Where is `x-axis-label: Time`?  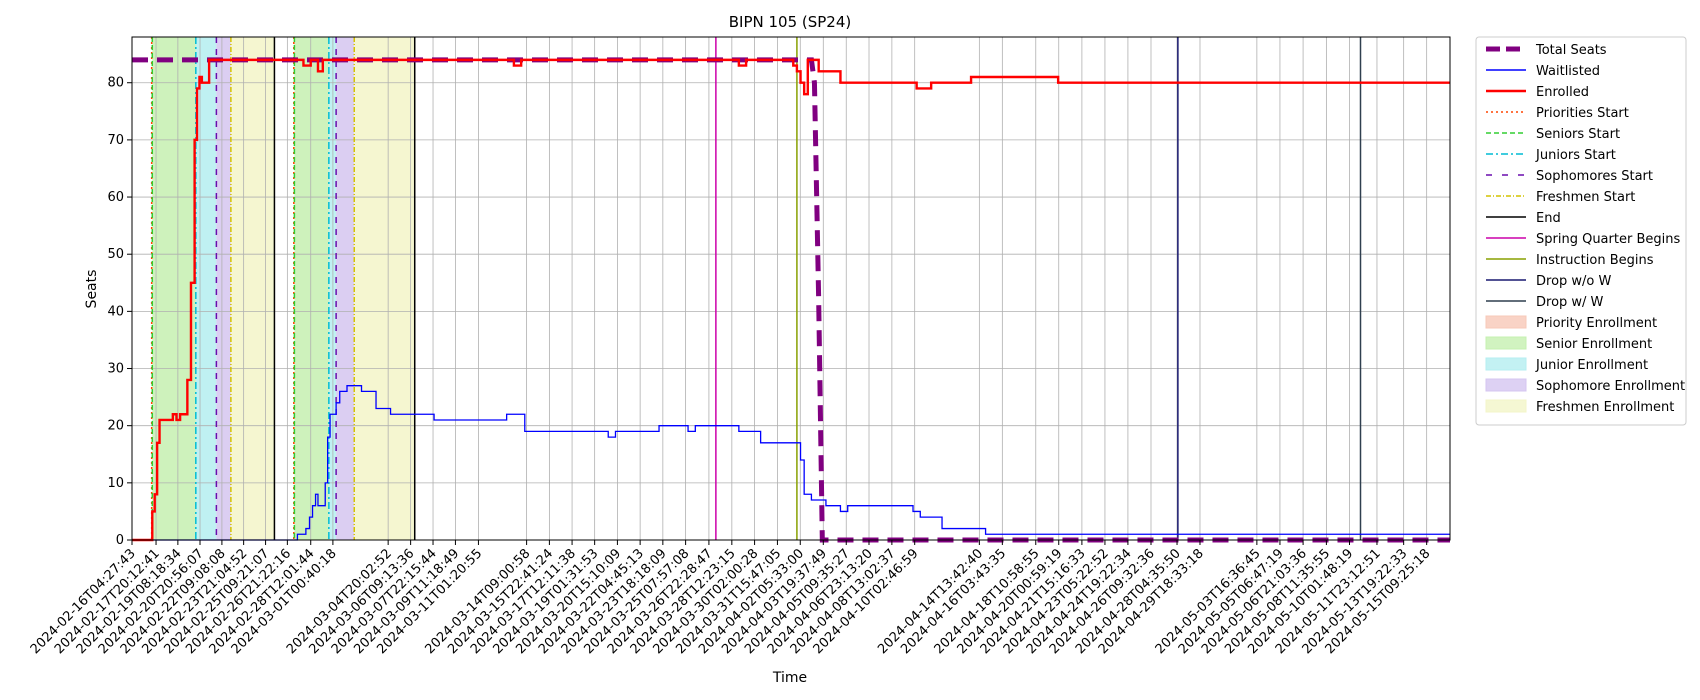 x-axis-label: Time is located at coordinates (789, 678).